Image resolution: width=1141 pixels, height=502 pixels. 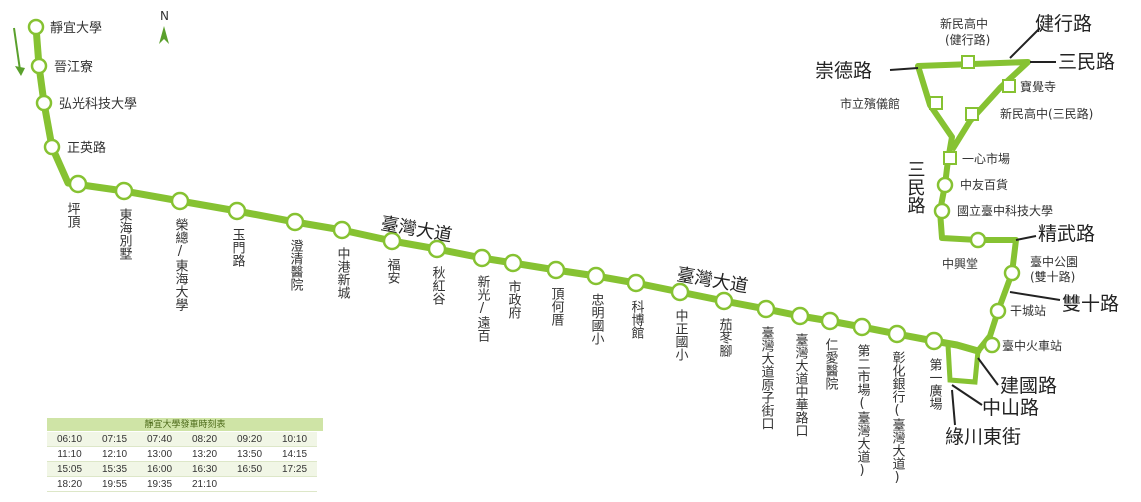 I want to click on stop-label-yixin: 一心市場, so click(x=986, y=158).